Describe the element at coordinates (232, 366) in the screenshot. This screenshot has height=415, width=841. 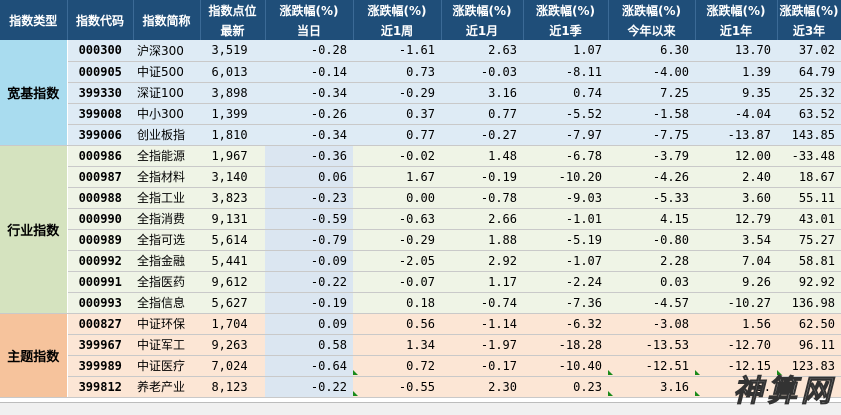
I see `latest-cell: 7,024` at that location.